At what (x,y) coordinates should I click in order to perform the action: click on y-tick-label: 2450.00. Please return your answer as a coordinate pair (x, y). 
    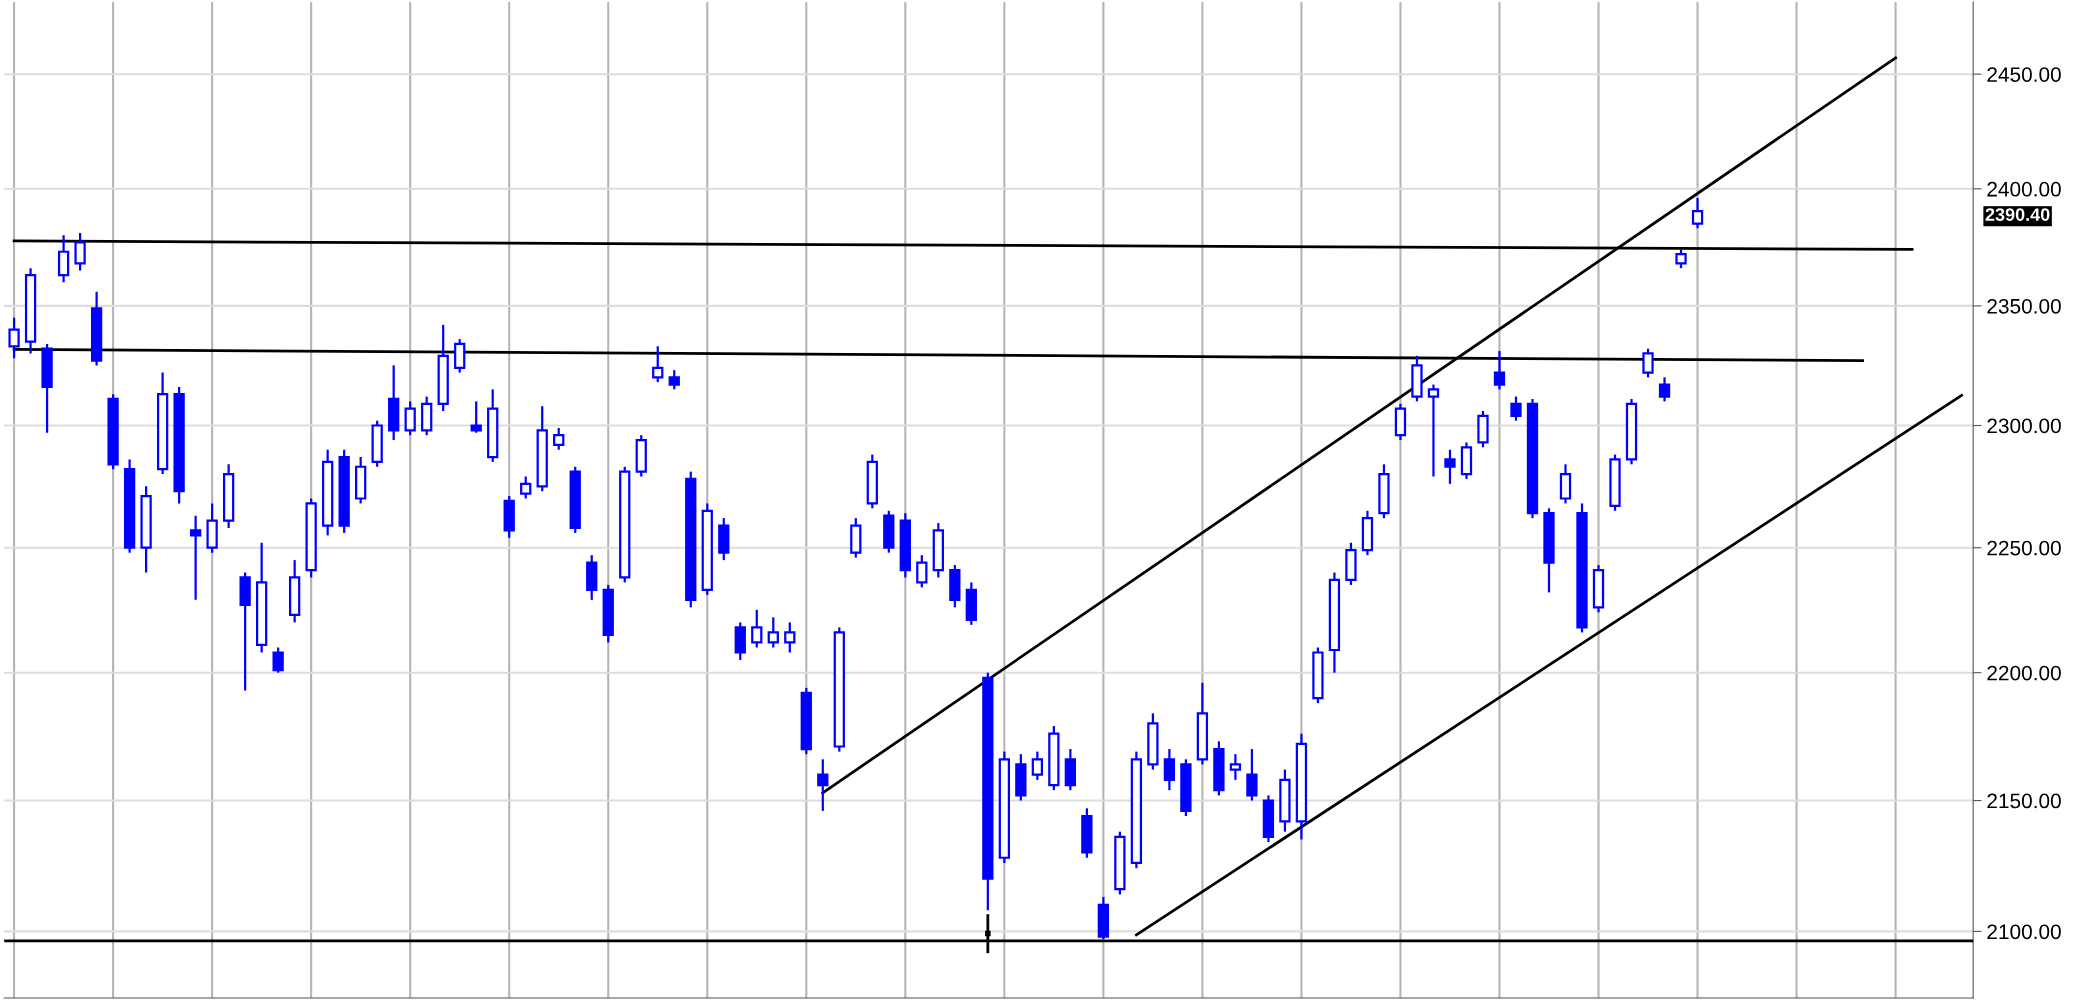
    Looking at the image, I should click on (2024, 74).